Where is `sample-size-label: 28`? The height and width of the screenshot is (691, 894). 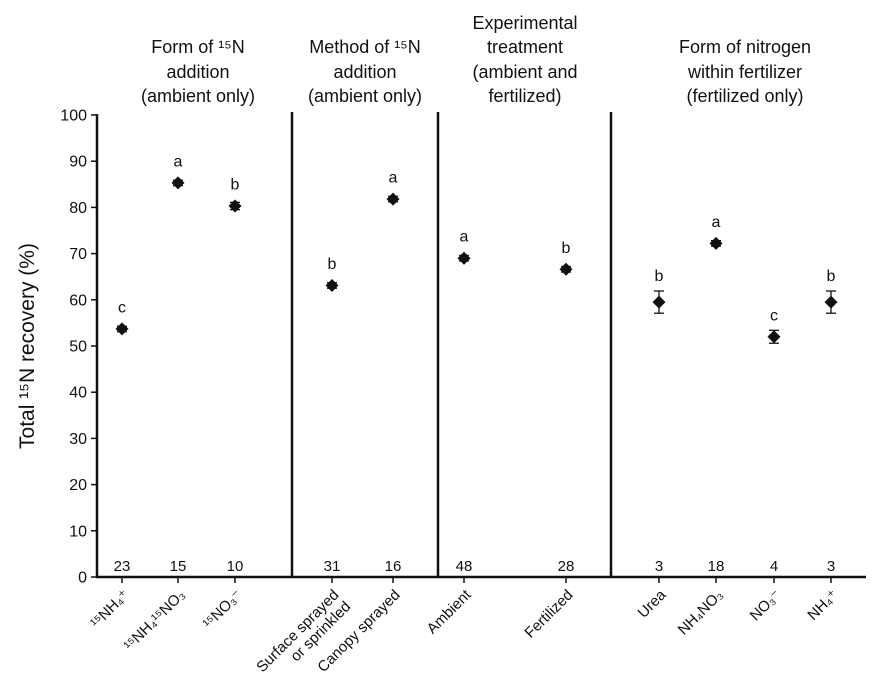
sample-size-label: 28 is located at coordinates (566, 566).